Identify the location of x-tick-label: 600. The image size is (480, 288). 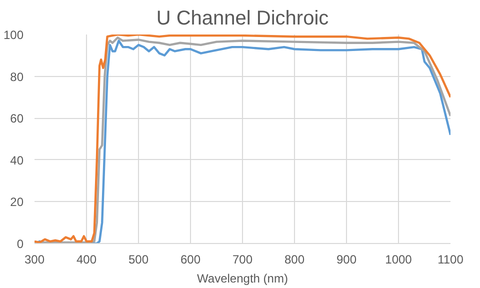
(190, 259).